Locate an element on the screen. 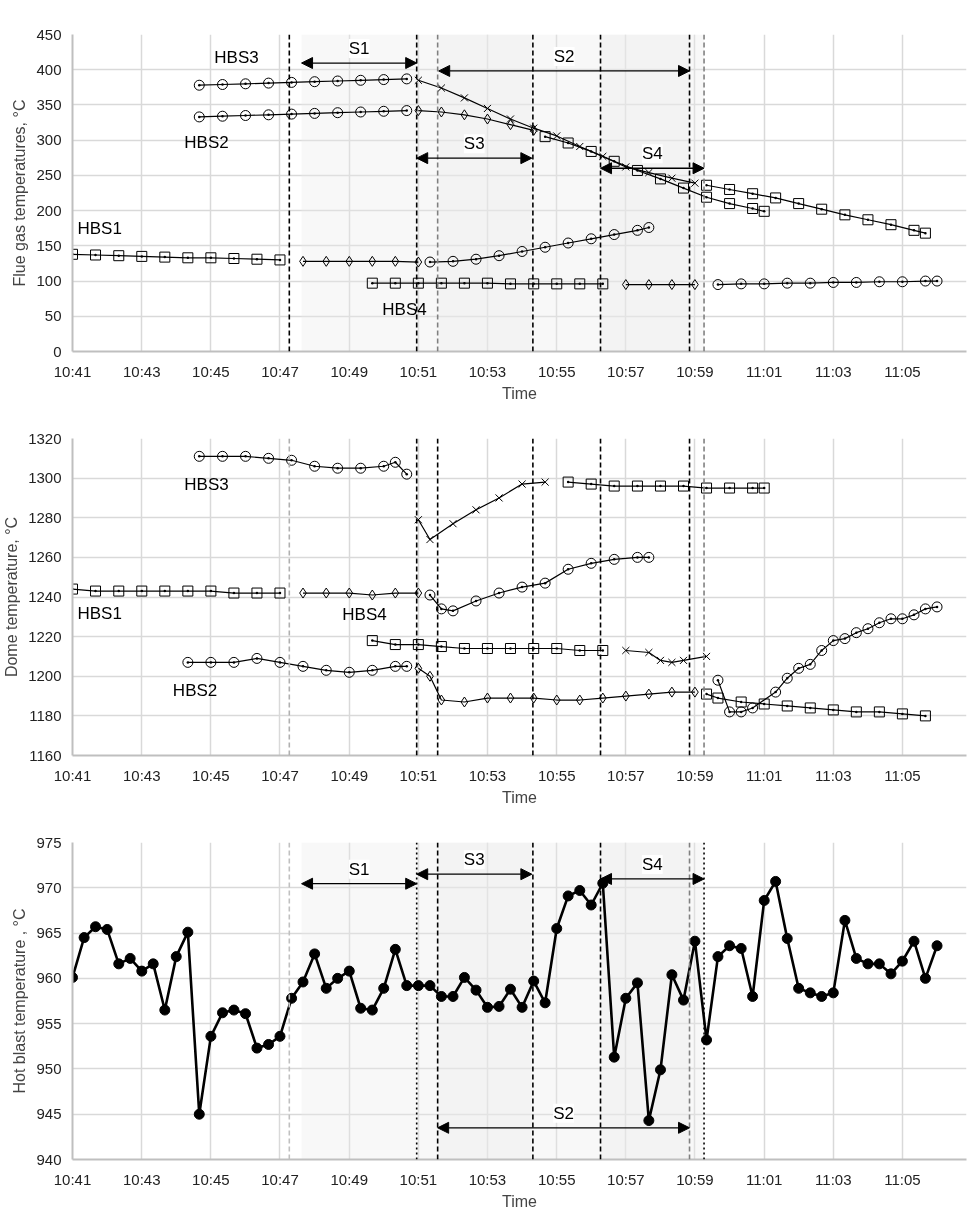  y-axis-title: Dome temperature, °C is located at coordinates (12, 597).